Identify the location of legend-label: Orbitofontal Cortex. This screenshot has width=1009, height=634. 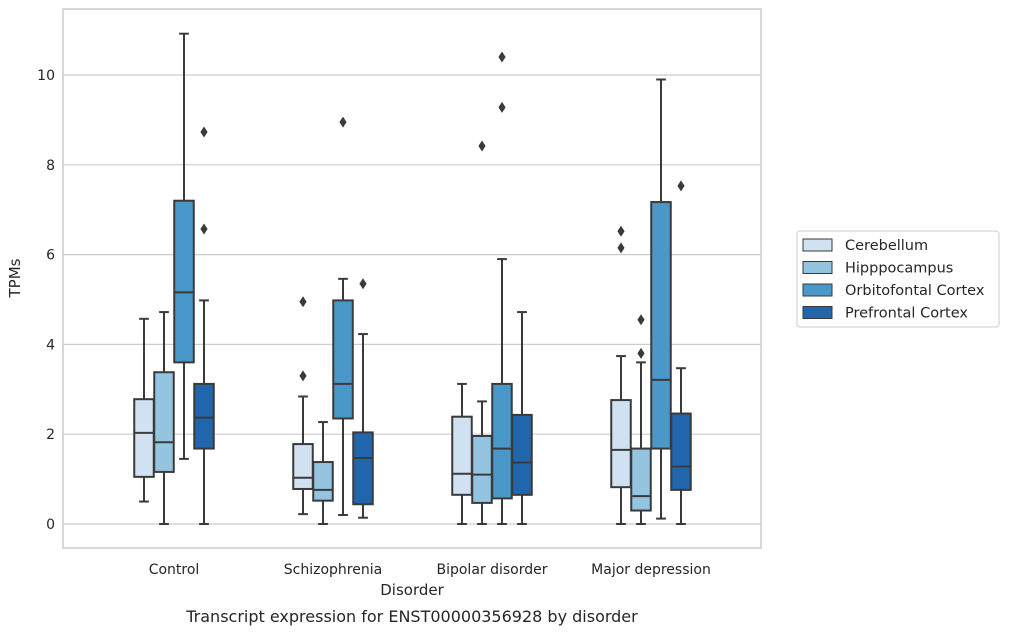
(915, 291).